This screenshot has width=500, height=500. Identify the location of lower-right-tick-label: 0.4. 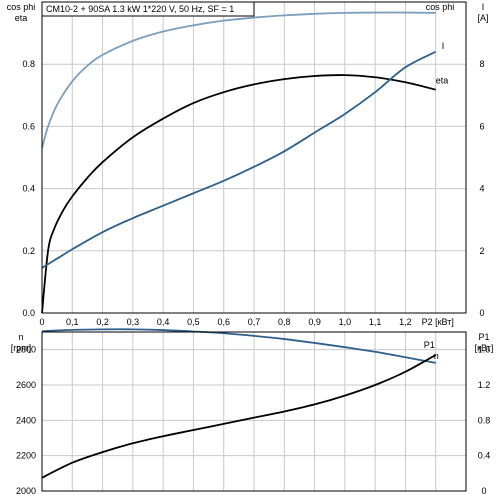
(484, 456).